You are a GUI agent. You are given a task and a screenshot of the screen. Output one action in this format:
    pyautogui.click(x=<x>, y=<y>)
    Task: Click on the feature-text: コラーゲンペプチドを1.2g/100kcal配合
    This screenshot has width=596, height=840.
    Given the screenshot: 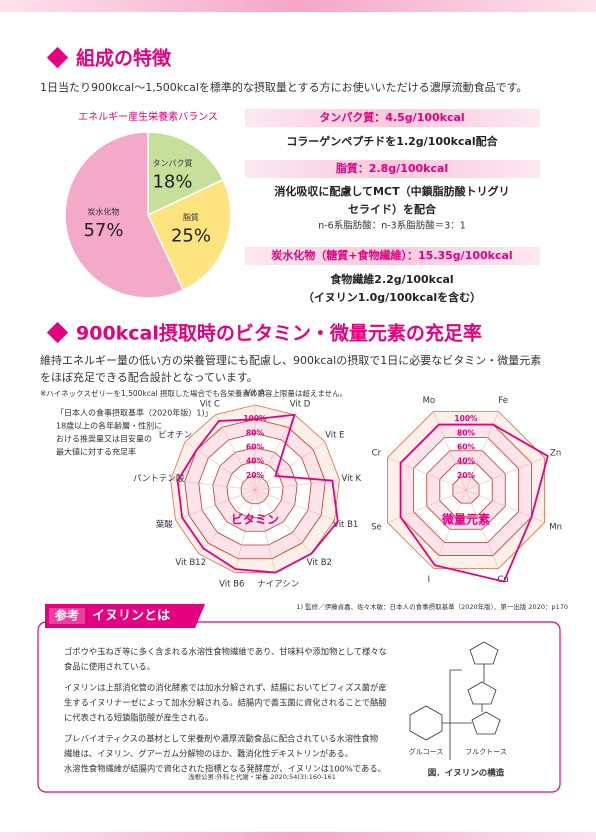 What is the action you would take?
    pyautogui.click(x=392, y=141)
    